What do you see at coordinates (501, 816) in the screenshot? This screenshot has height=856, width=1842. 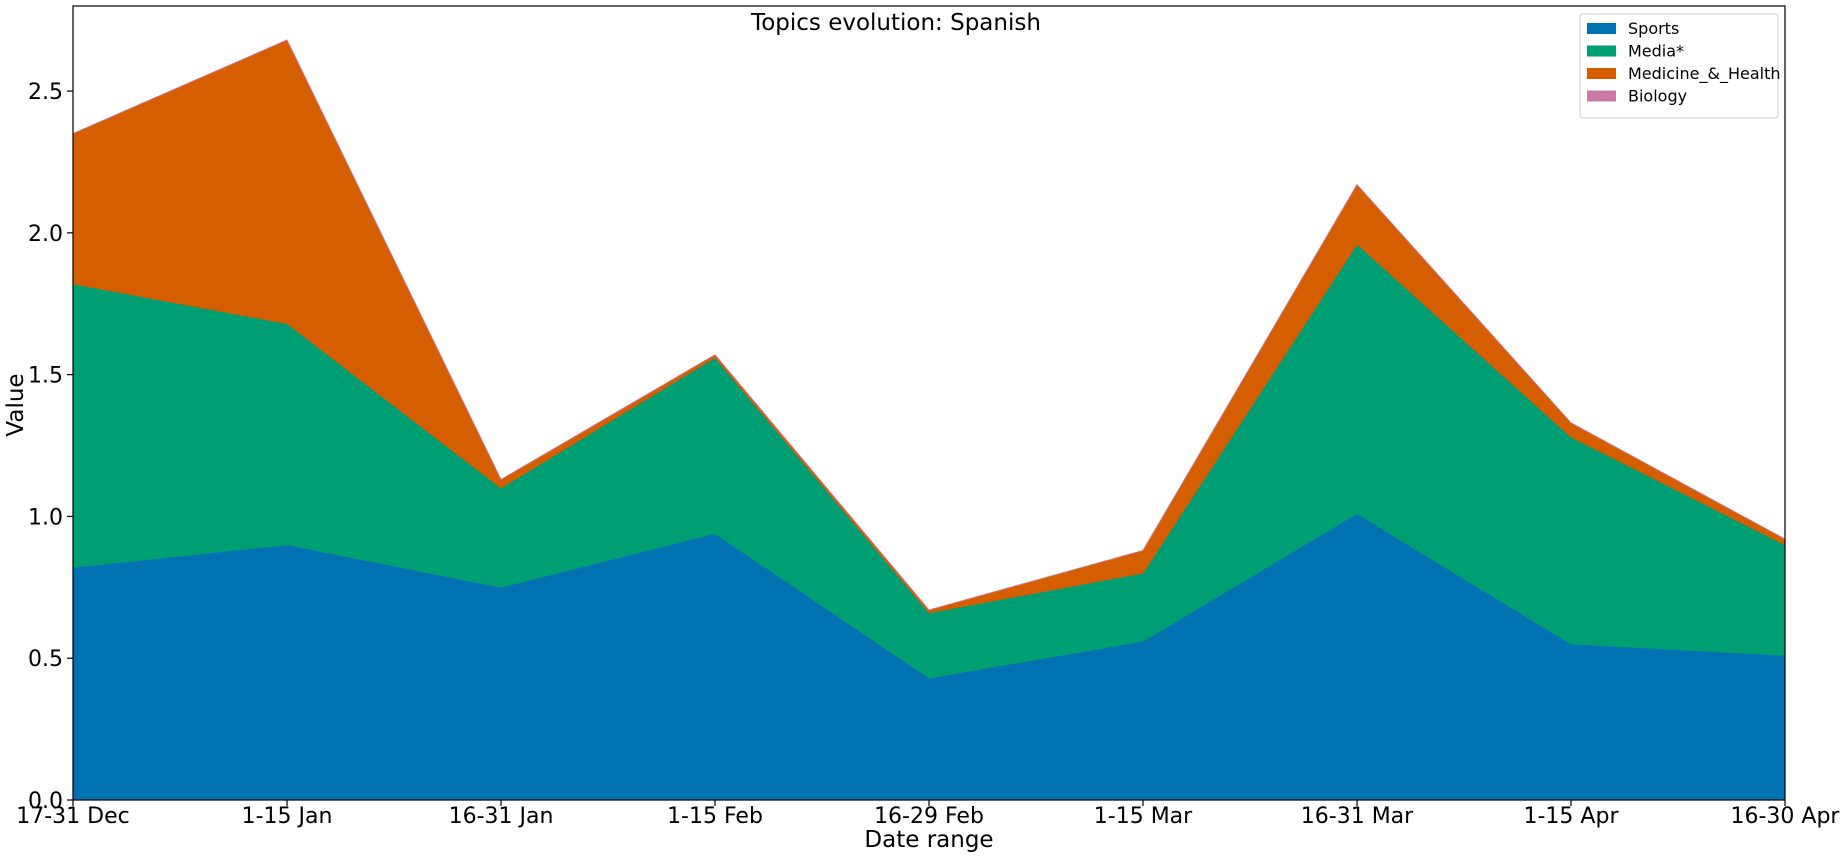 I see `x-tick-label: 16-31 Jan` at bounding box center [501, 816].